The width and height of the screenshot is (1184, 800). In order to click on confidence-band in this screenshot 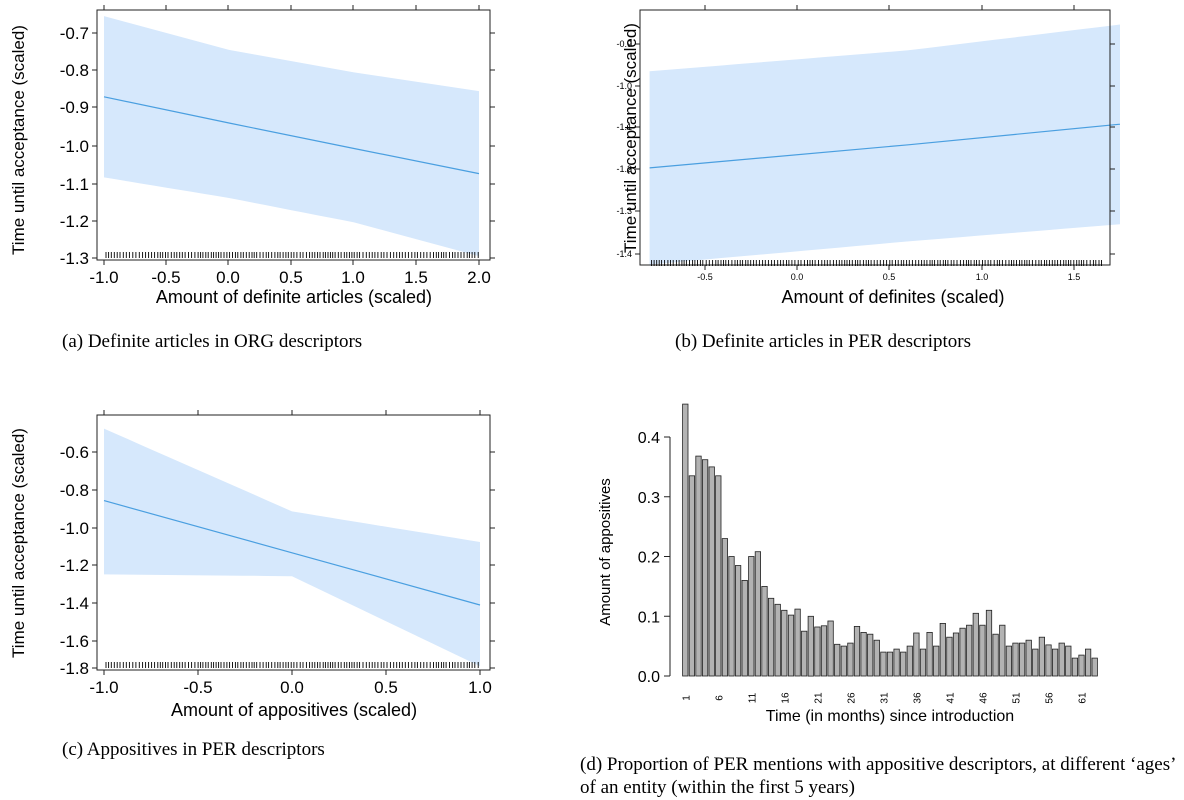, I will do `click(292, 547)`.